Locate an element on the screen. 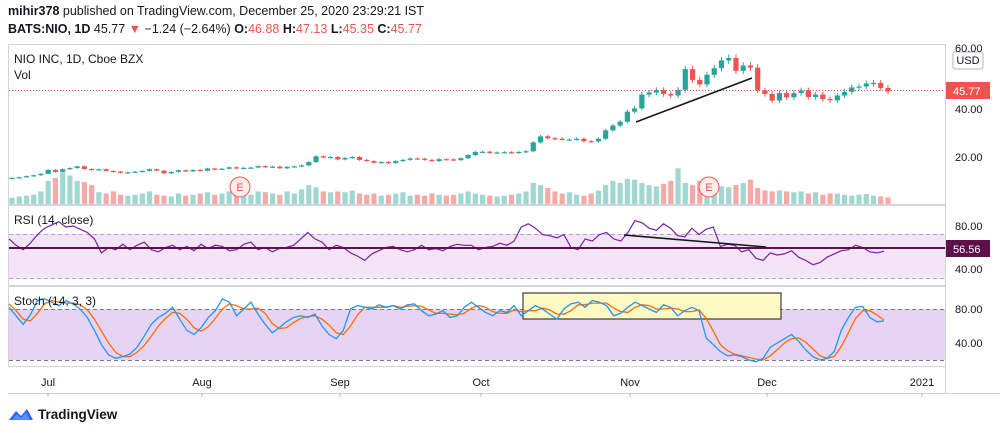 The width and height of the screenshot is (1000, 433). earnings-marker-nov: E is located at coordinates (709, 187).